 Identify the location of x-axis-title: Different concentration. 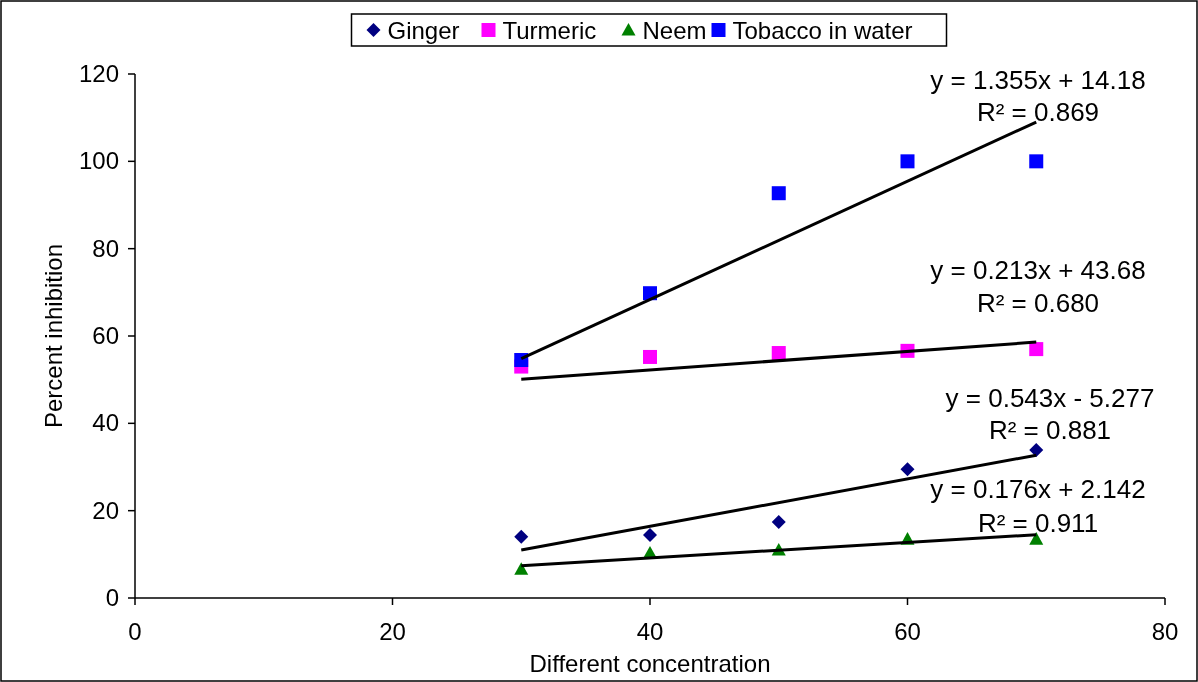
(650, 663).